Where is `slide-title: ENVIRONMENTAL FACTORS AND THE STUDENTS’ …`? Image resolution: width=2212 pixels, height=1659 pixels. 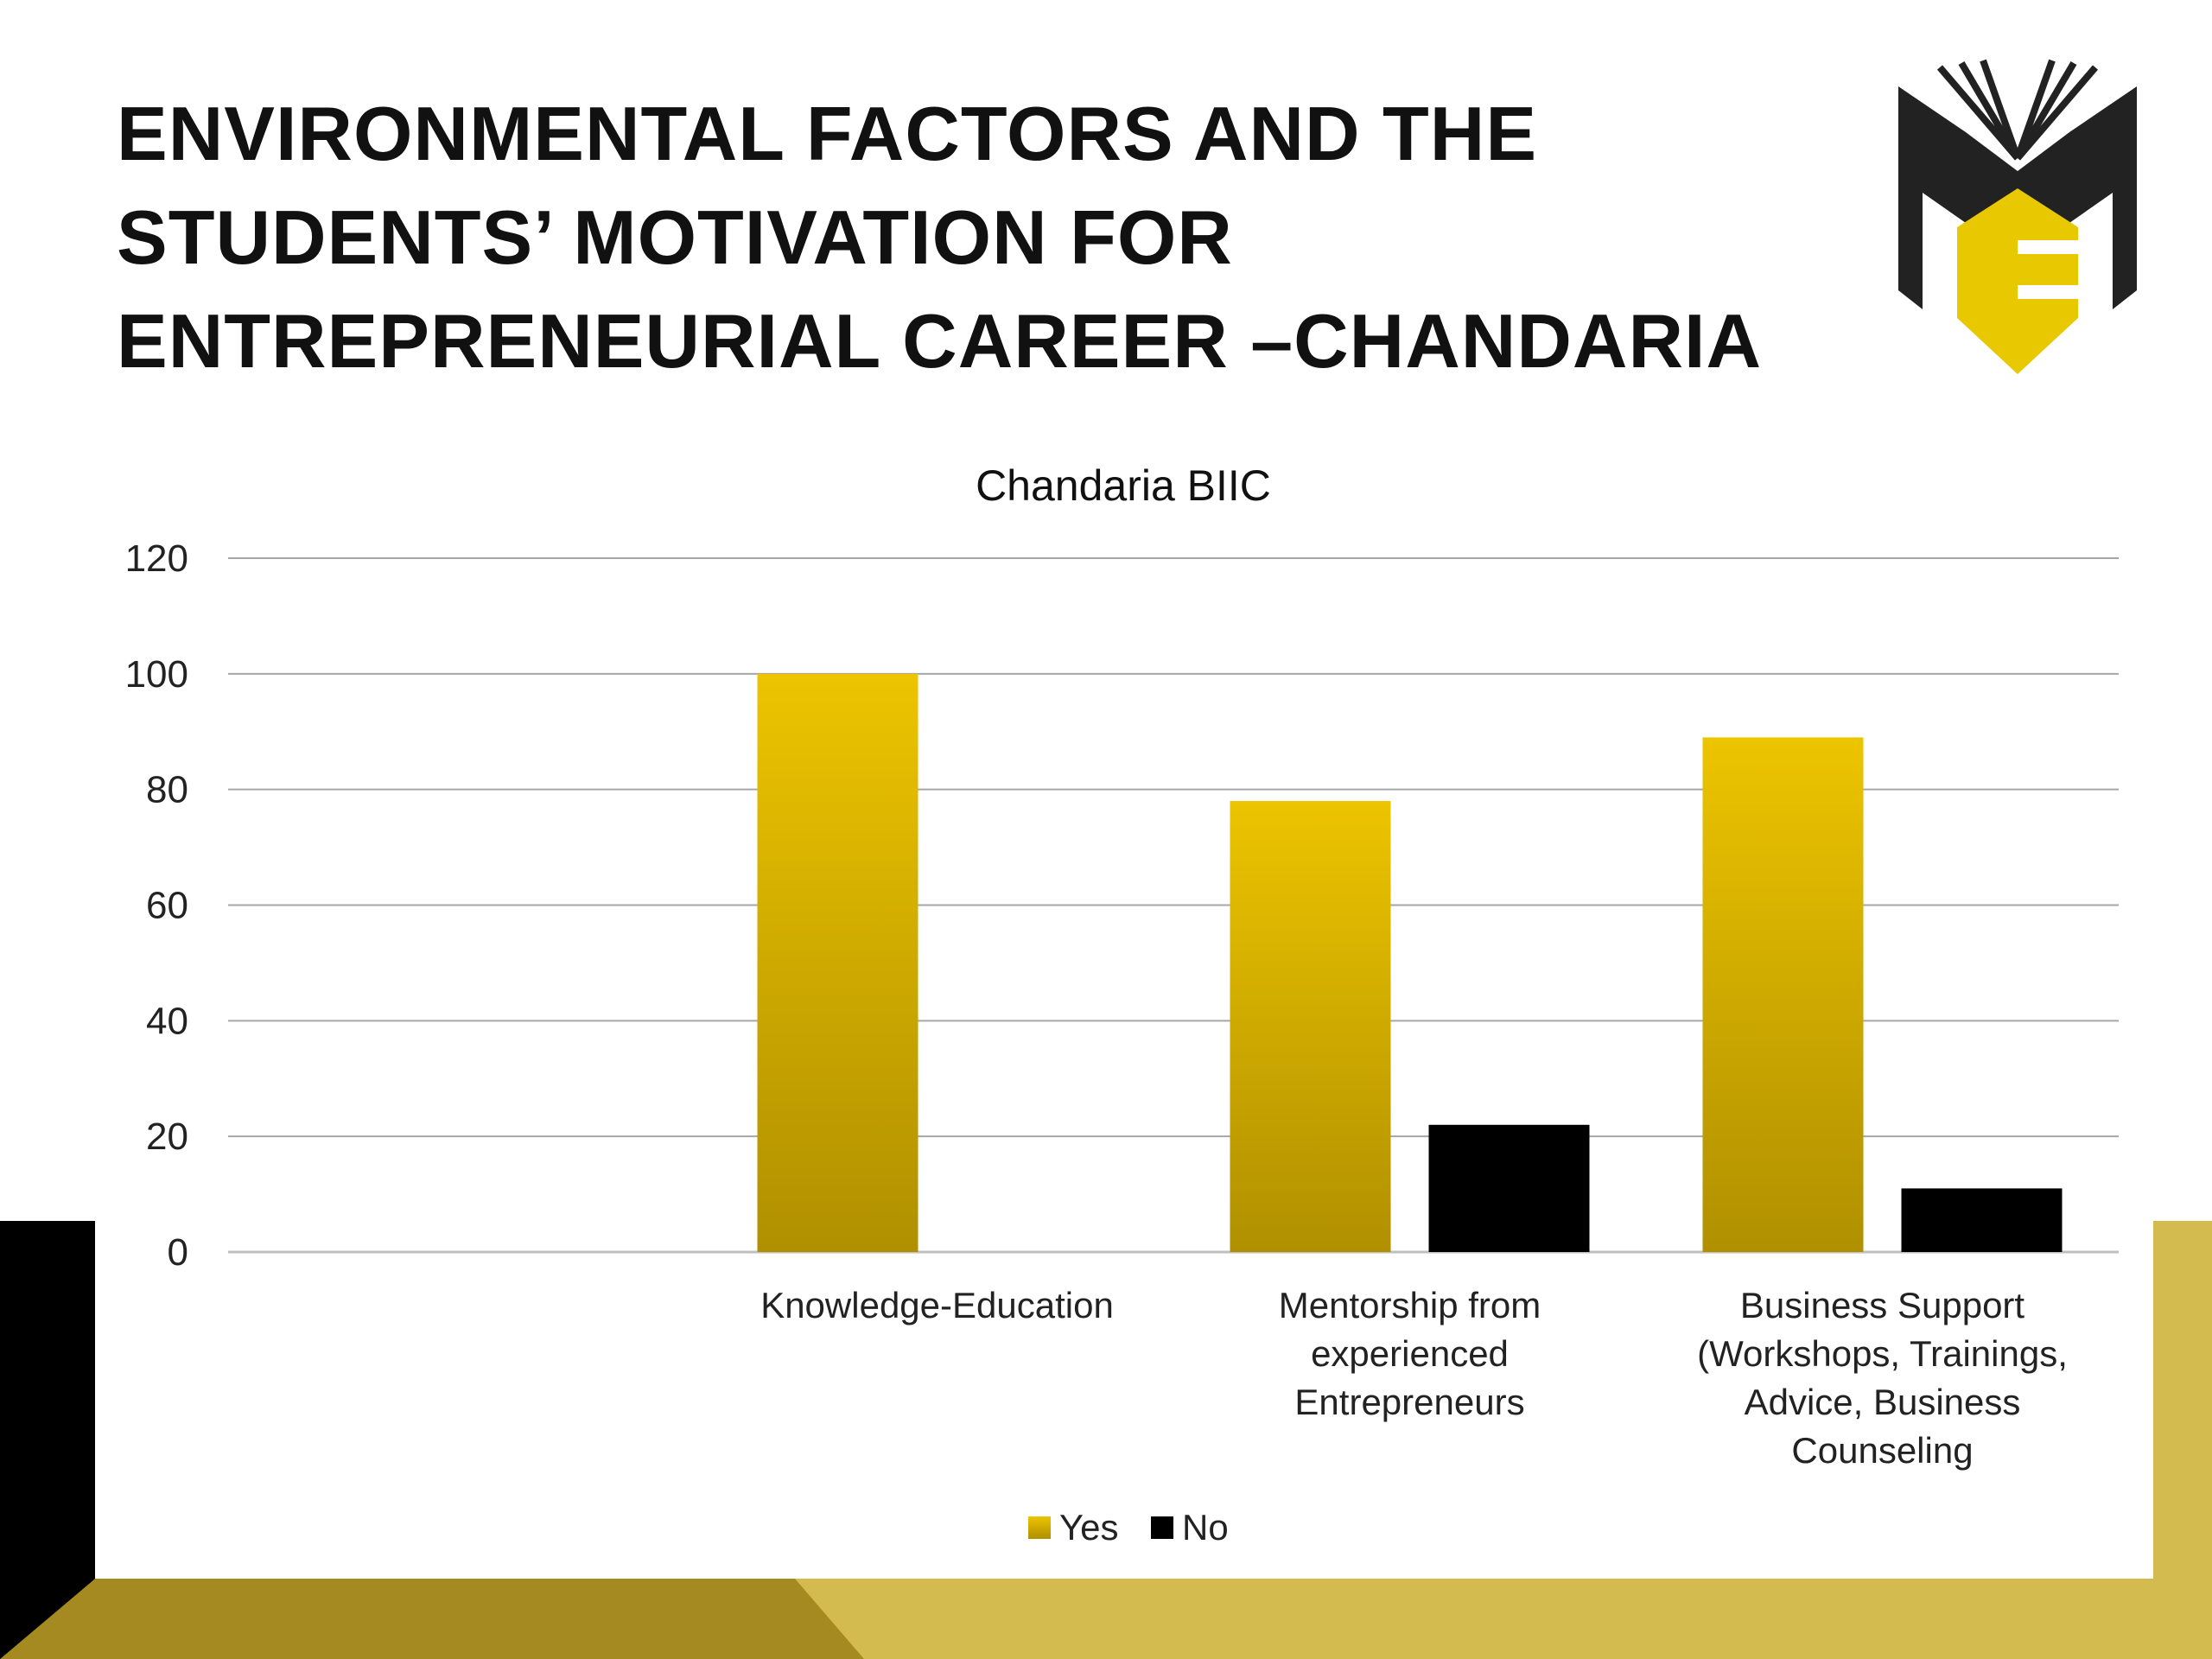 slide-title: ENVIRONMENTAL FACTORS AND THE STUDENTS’ … is located at coordinates (981, 237).